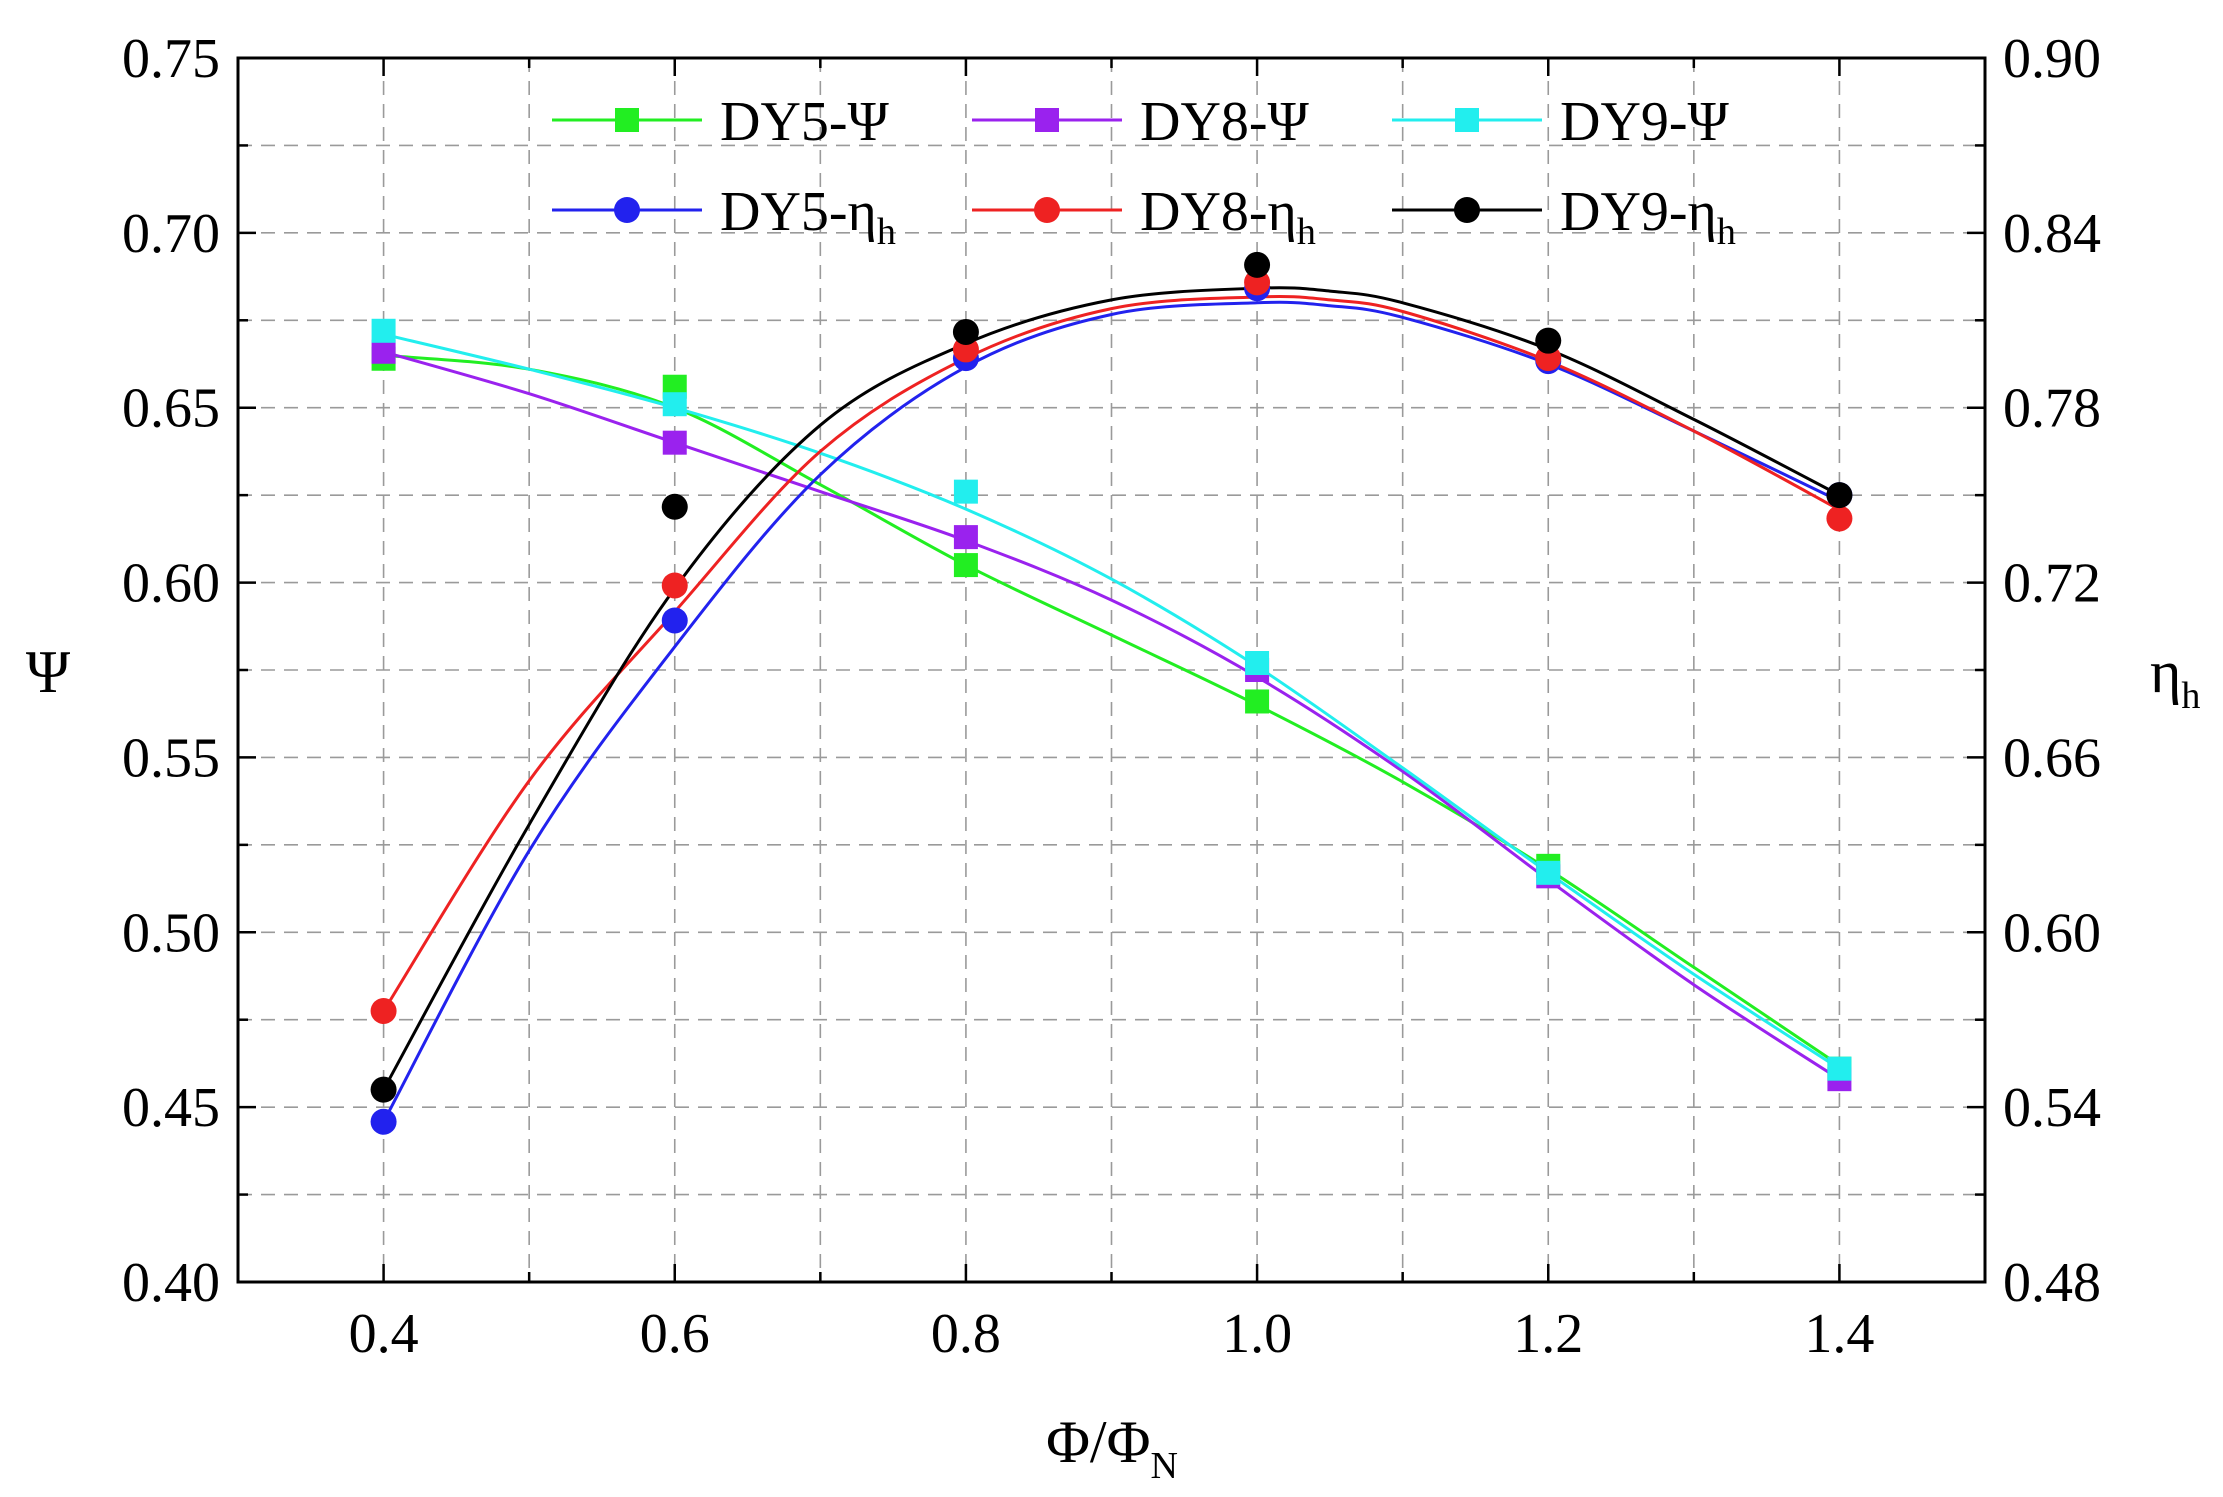  What do you see at coordinates (1638, 212) in the screenshot?
I see `legend-label-main: DY9-η` at bounding box center [1638, 212].